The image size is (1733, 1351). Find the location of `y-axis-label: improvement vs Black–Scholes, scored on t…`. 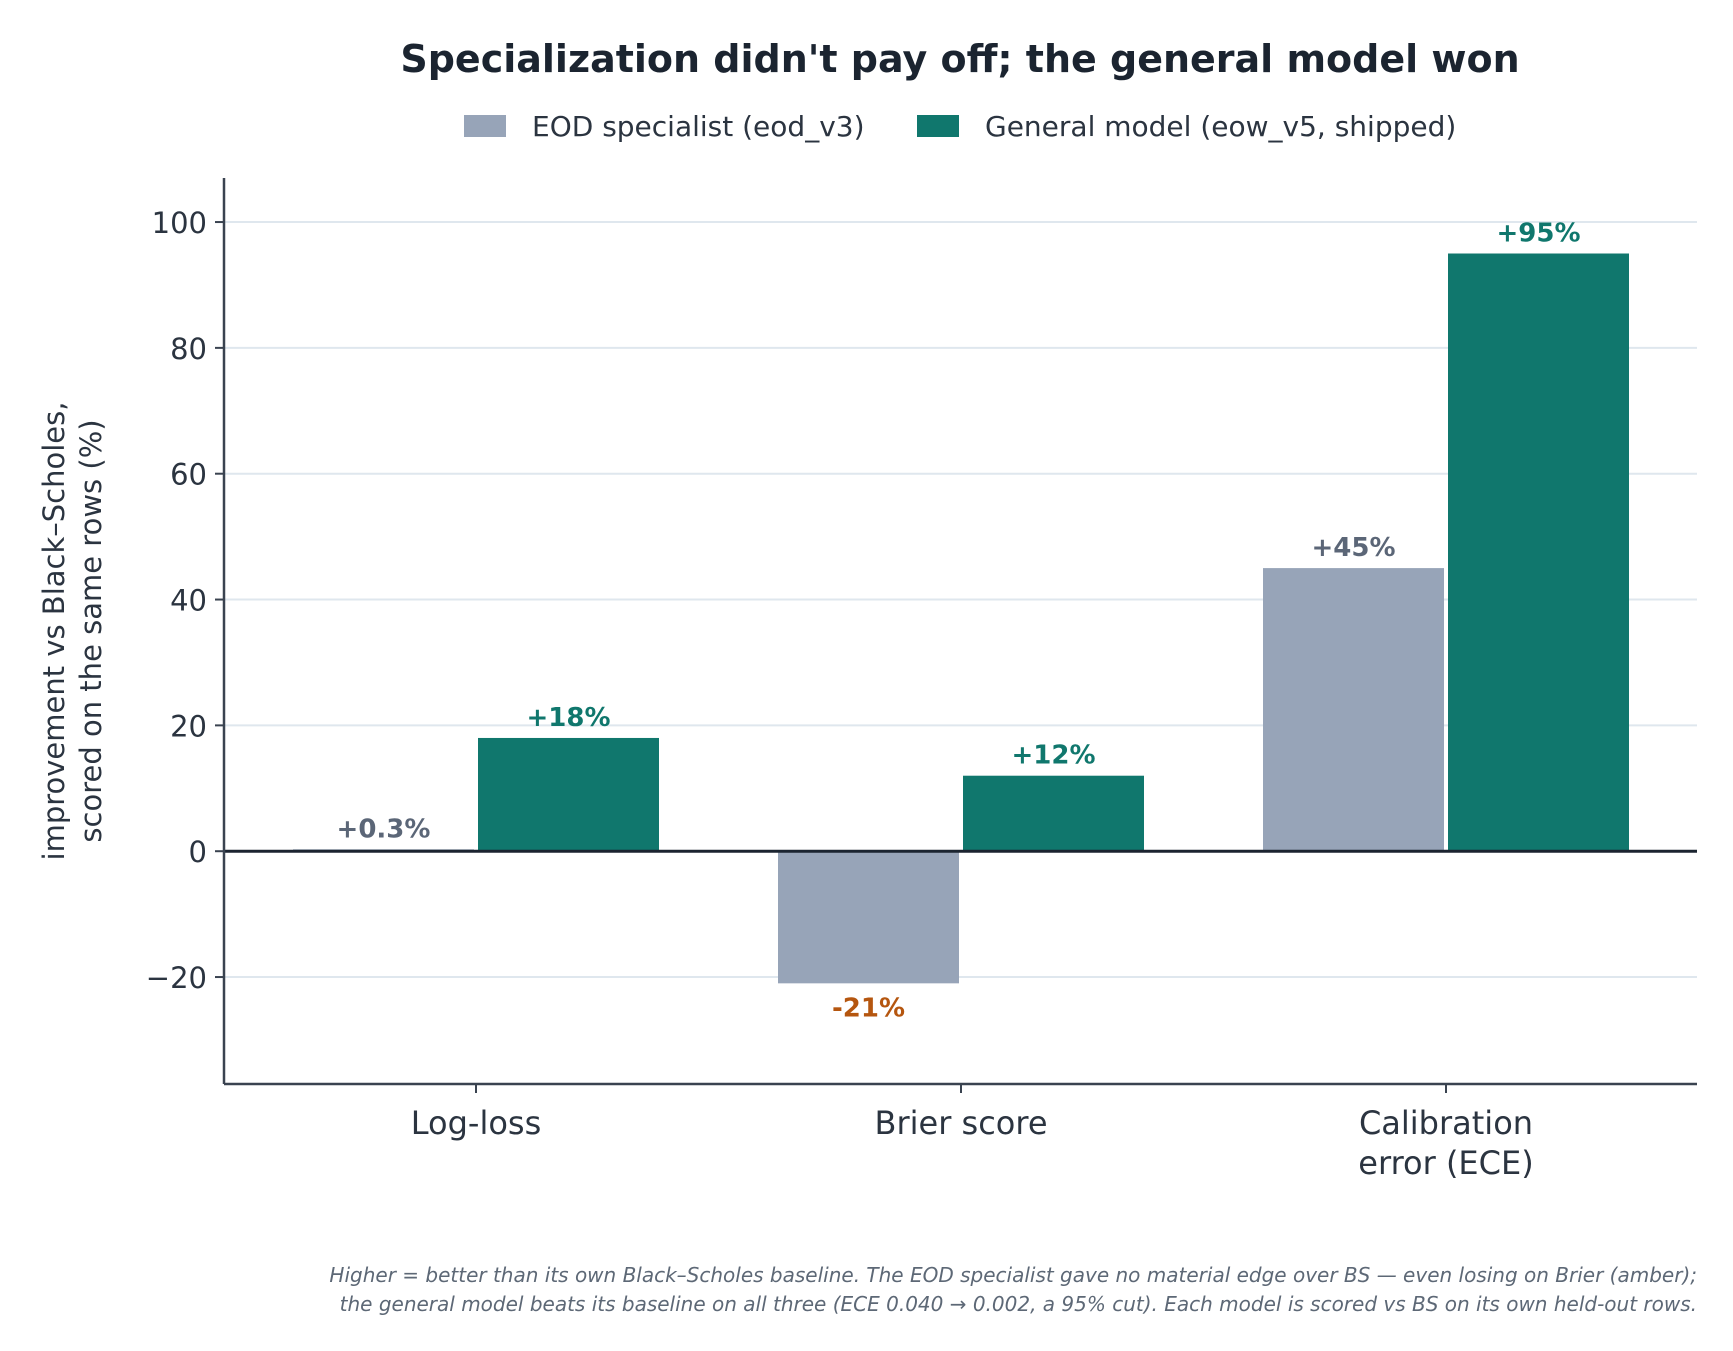

y-axis-label: improvement vs Black–Scholes, scored on t… is located at coordinates (72, 631).